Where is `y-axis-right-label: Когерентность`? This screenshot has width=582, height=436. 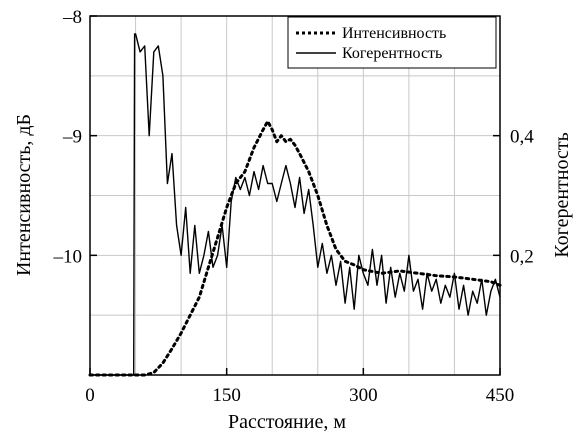
y-axis-right-label: Когерентность is located at coordinates (562, 194).